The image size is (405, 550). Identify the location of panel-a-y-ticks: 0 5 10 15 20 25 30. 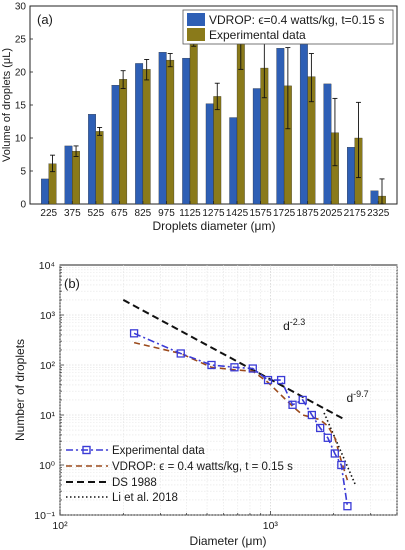
(24, 106).